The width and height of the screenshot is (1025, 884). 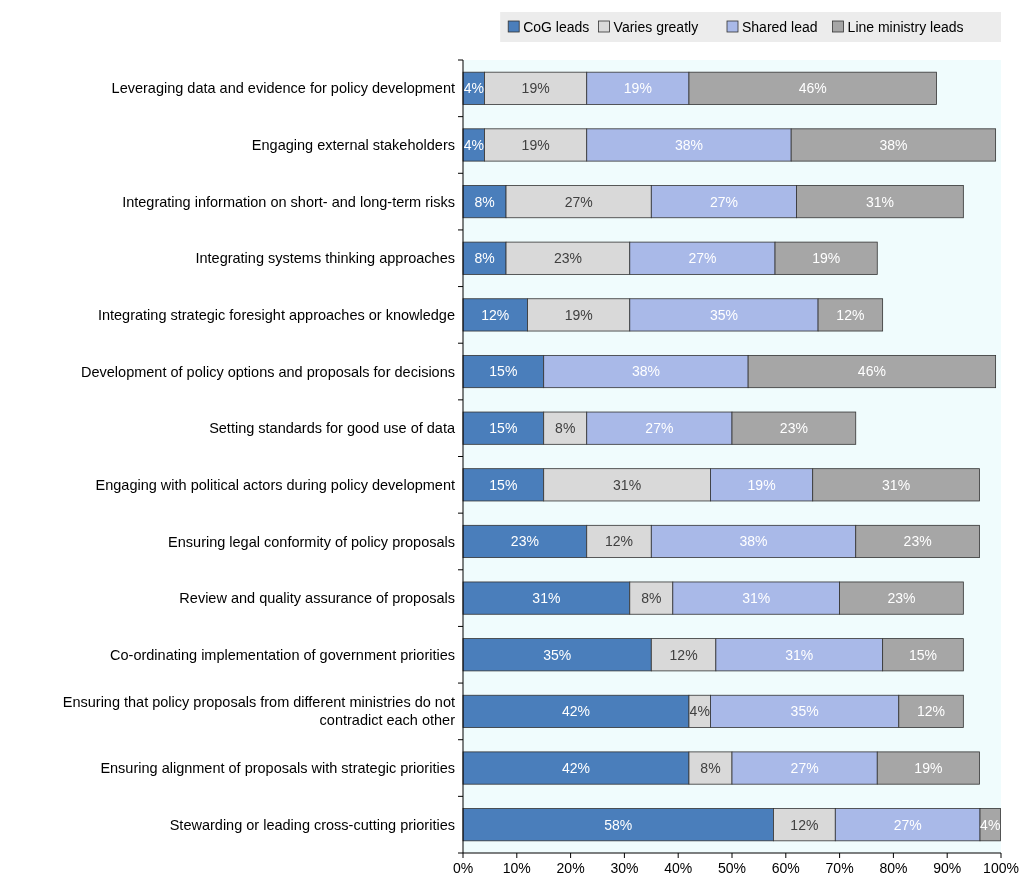 What do you see at coordinates (282, 654) in the screenshot?
I see `y-tick-label: Co-ordinating implementation of government priorities` at bounding box center [282, 654].